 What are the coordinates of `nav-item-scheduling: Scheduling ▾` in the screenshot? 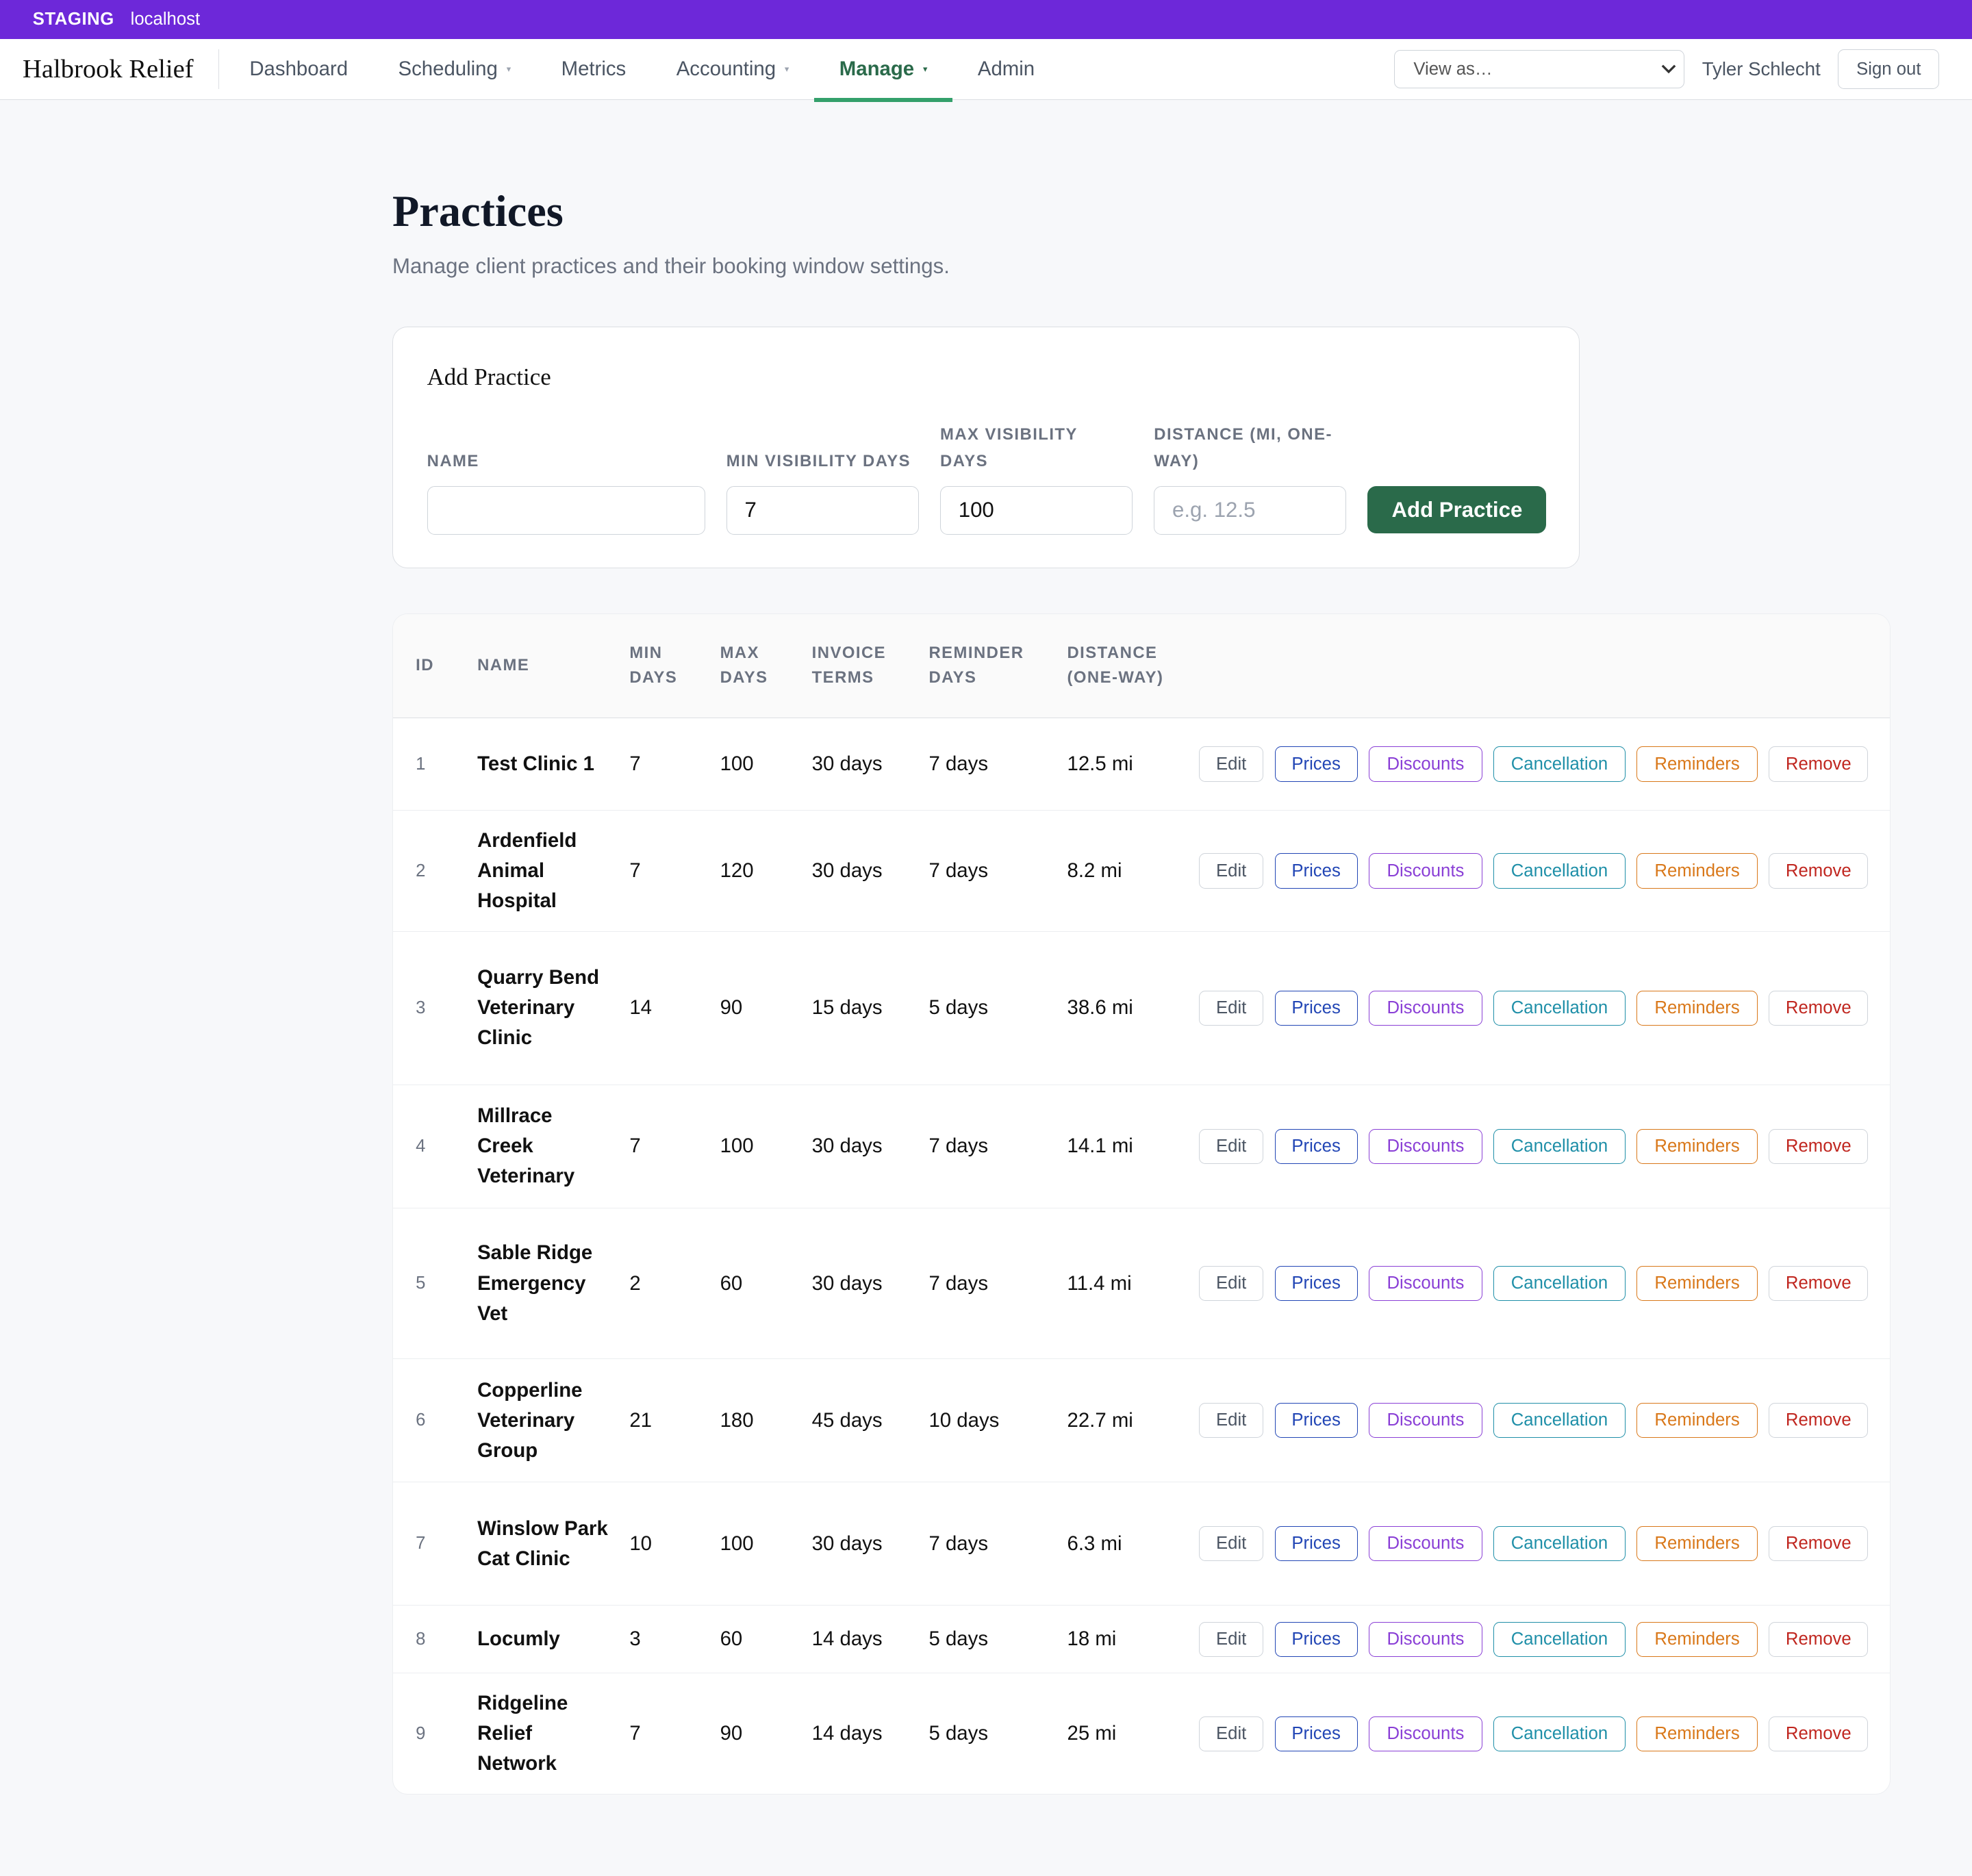 It's located at (455, 69).